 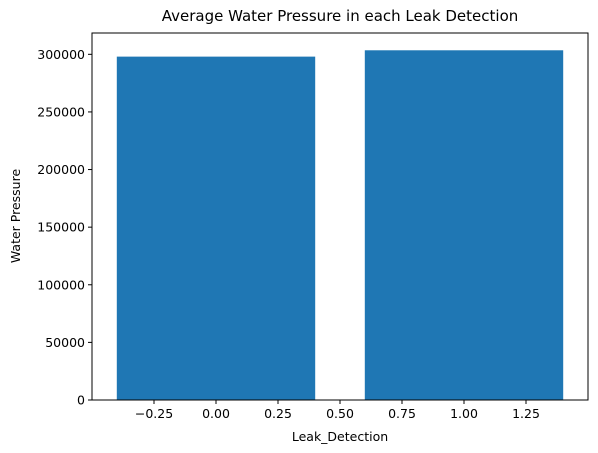 I want to click on x-axis-label: Leak_Detection, so click(x=340, y=436).